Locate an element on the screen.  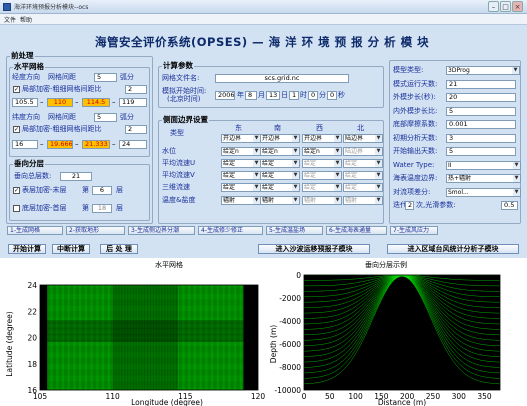
vplot-xlabel: Distance (m) is located at coordinates (402, 402).